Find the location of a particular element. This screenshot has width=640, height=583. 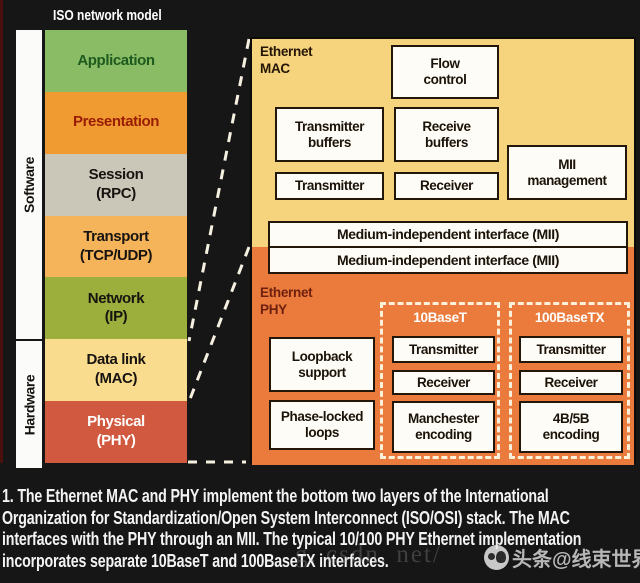

stack-row-label: Physical is located at coordinates (116, 422).